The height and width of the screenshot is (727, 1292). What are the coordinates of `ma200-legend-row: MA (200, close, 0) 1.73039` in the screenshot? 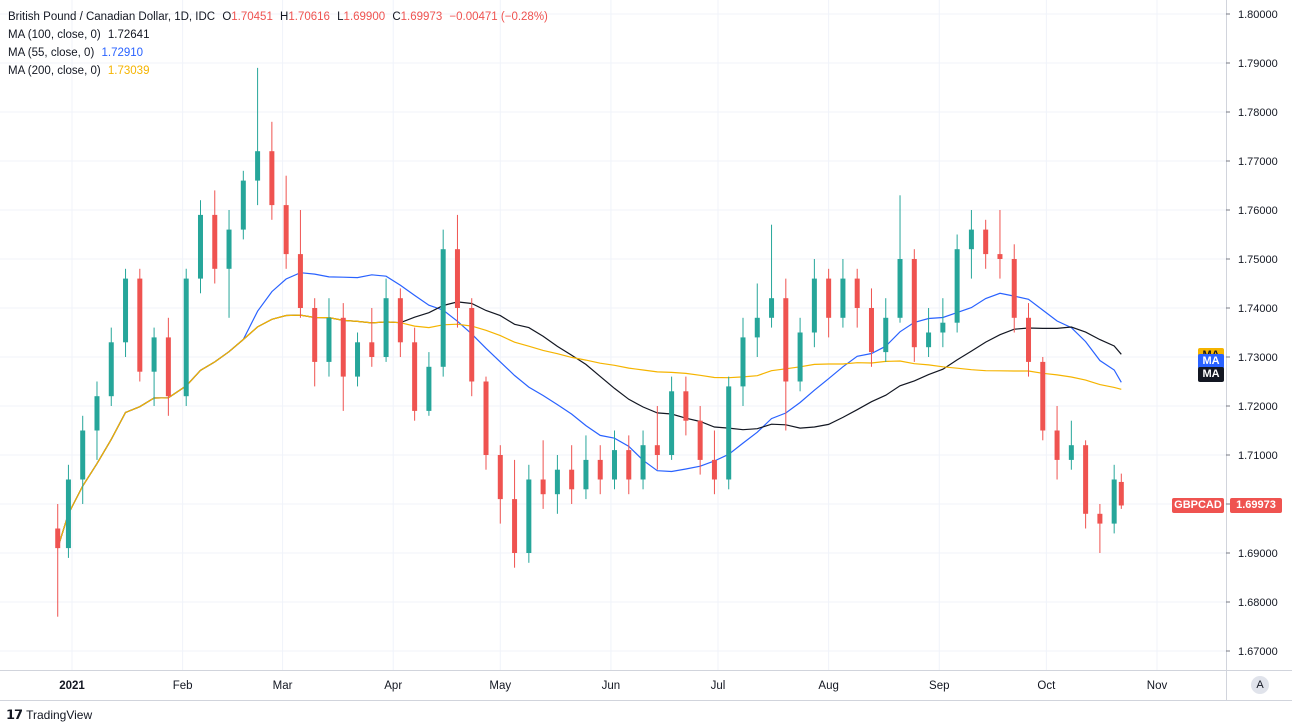 It's located at (278, 71).